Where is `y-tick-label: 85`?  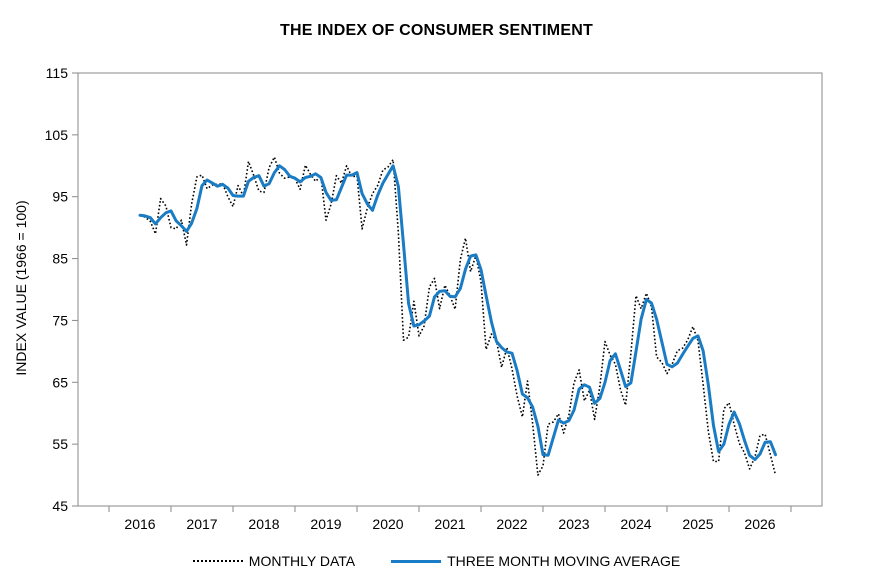 y-tick-label: 85 is located at coordinates (60, 259).